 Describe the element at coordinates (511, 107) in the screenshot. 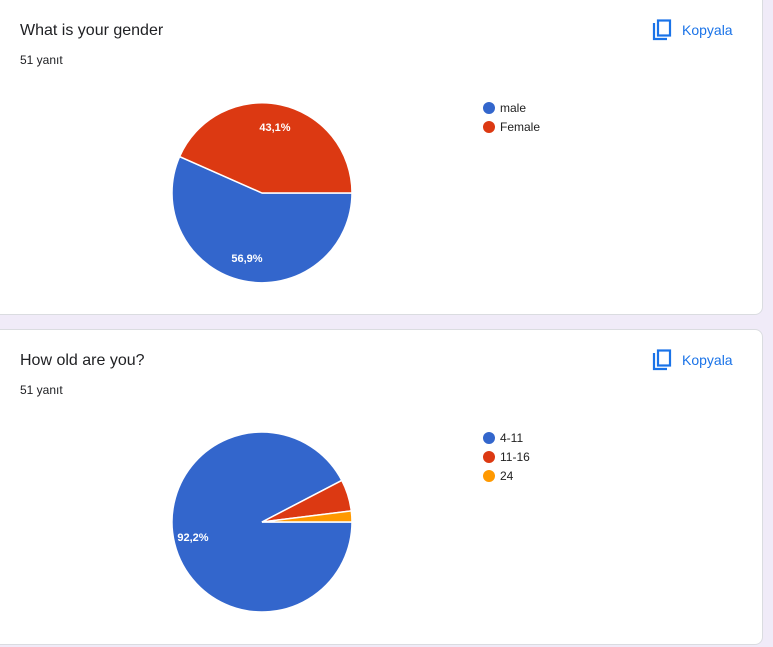

I see `legend-item: male` at that location.